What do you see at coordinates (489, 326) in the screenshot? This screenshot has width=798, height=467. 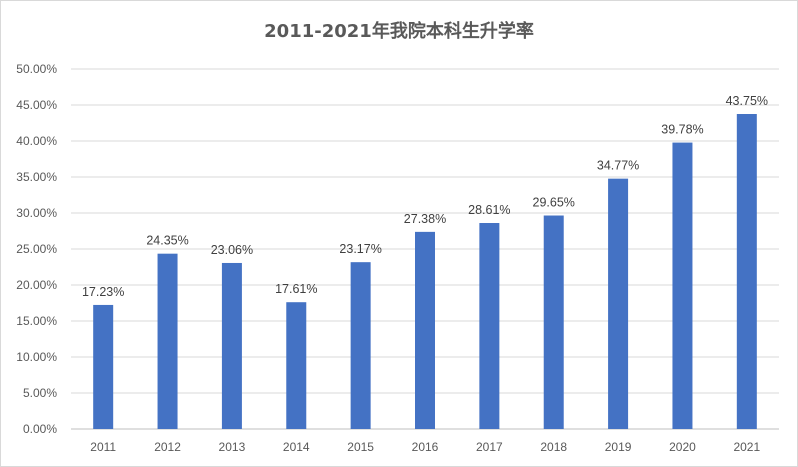 I see `bar-2017` at bounding box center [489, 326].